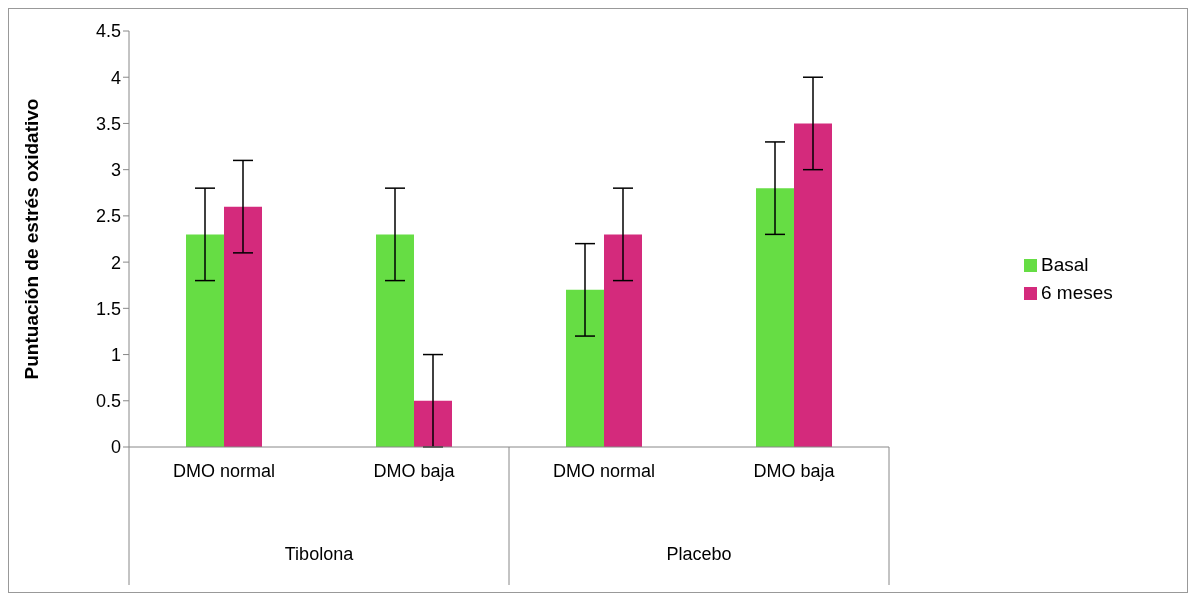 Image resolution: width=1201 pixels, height=603 pixels. Describe the element at coordinates (108, 31) in the screenshot. I see `y-tick-label: 4.5` at that location.